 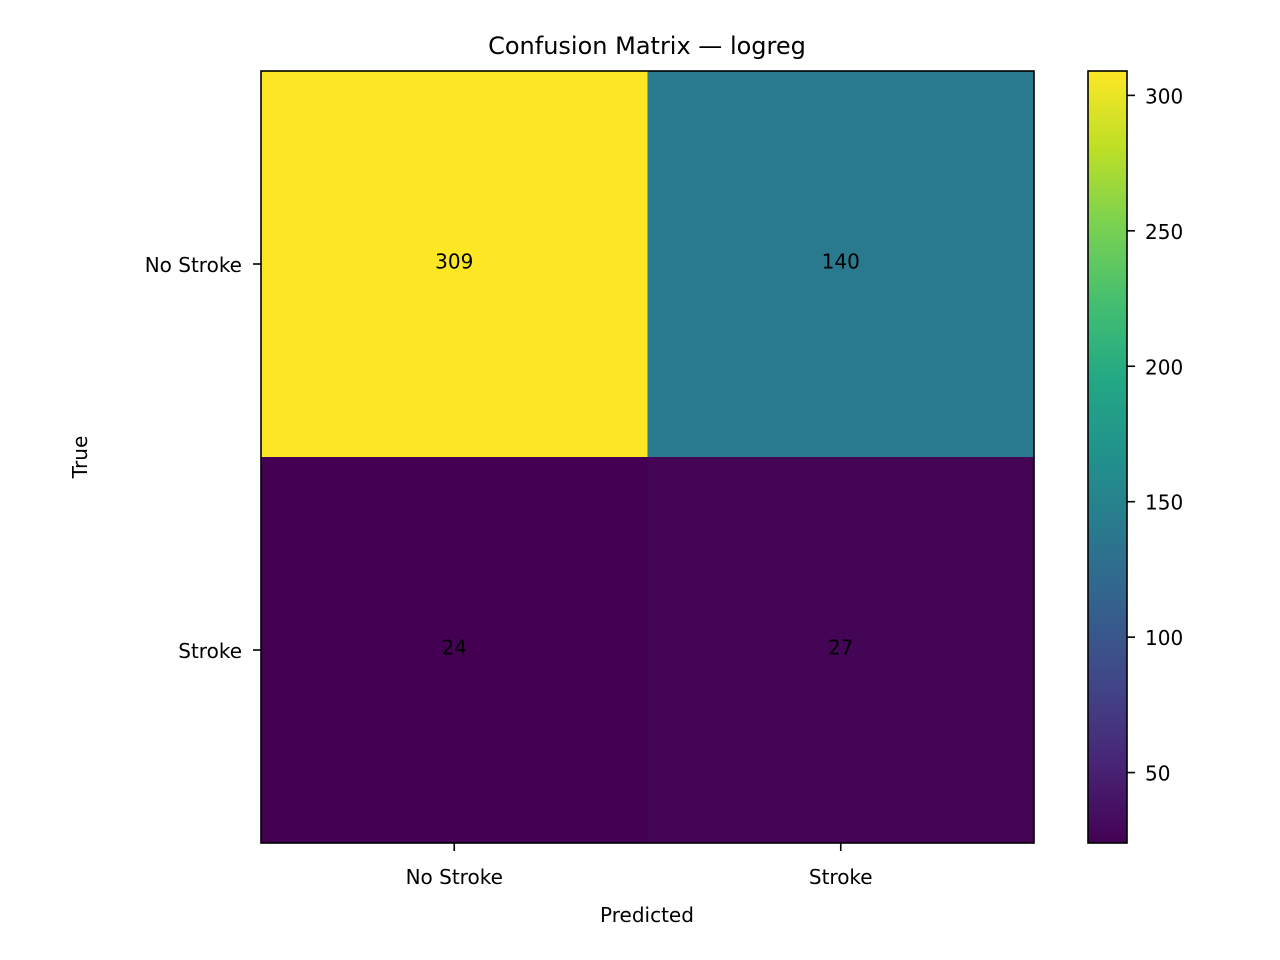 What do you see at coordinates (647, 915) in the screenshot?
I see `x-axis-label: Predicted` at bounding box center [647, 915].